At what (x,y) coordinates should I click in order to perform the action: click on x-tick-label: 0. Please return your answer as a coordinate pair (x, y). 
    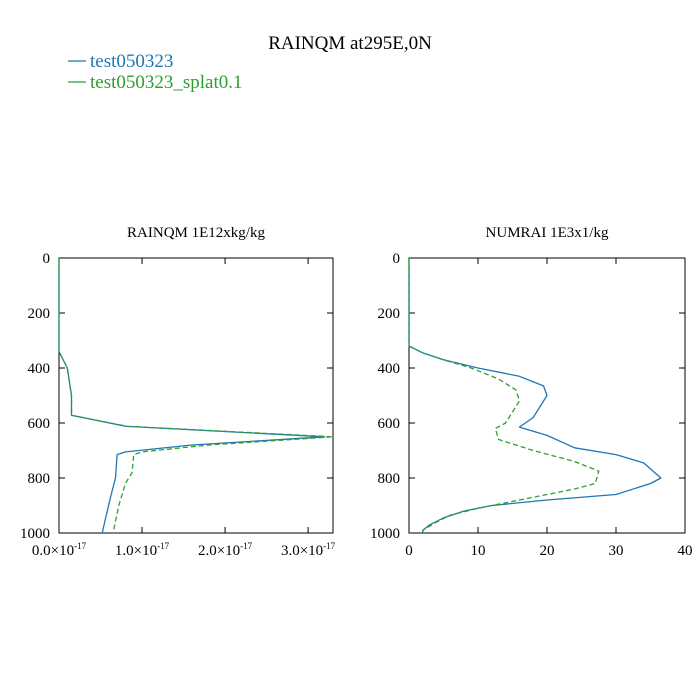
    Looking at the image, I should click on (409, 551).